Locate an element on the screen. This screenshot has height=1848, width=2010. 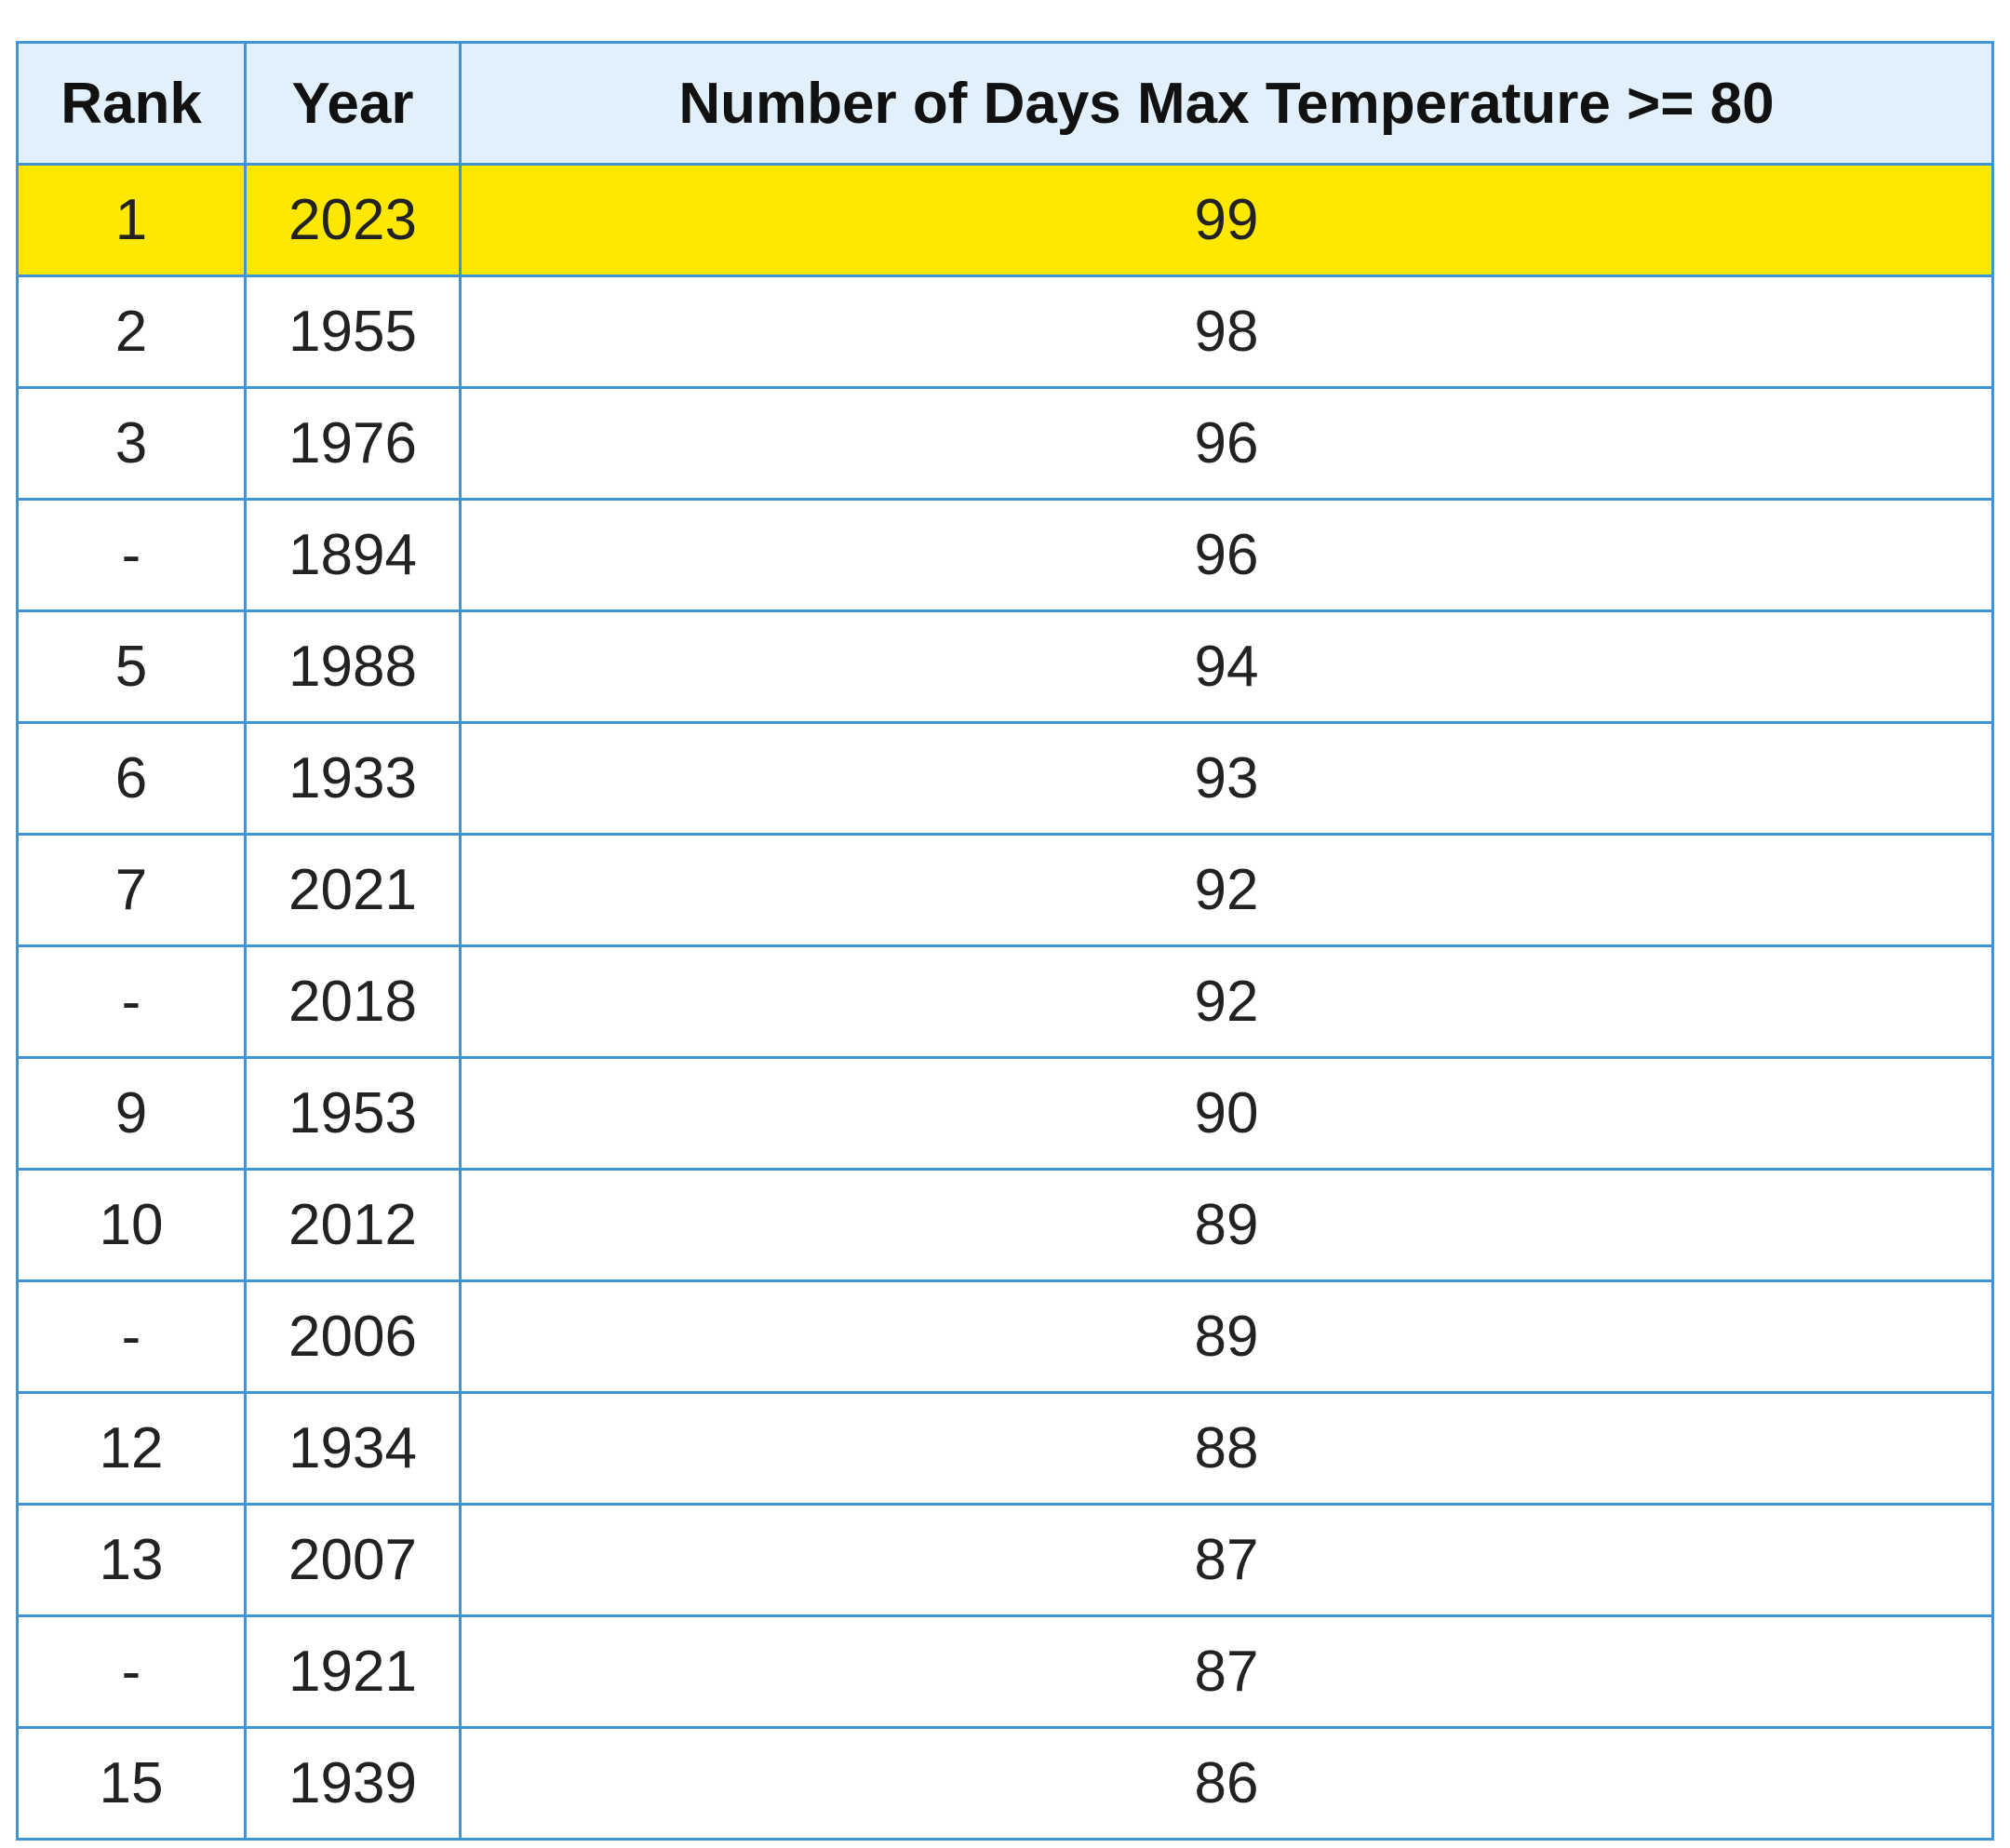
table-row: 1 2023 99 is located at coordinates (1005, 220).